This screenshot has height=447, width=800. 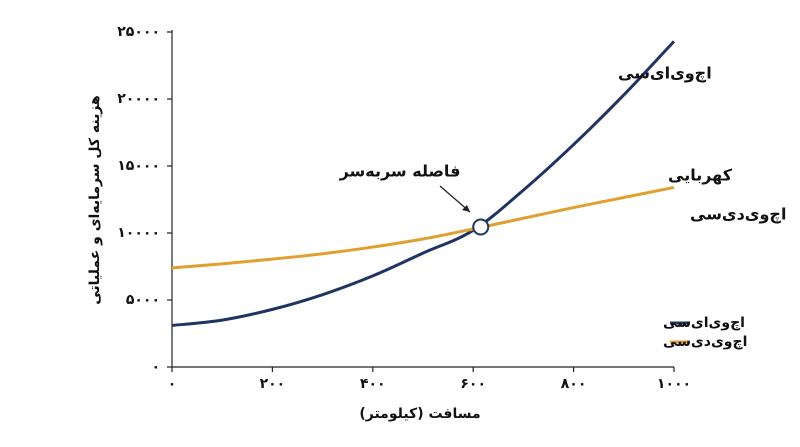 I want to click on y-tick-label: ۵۰۰۰, so click(x=143, y=300).